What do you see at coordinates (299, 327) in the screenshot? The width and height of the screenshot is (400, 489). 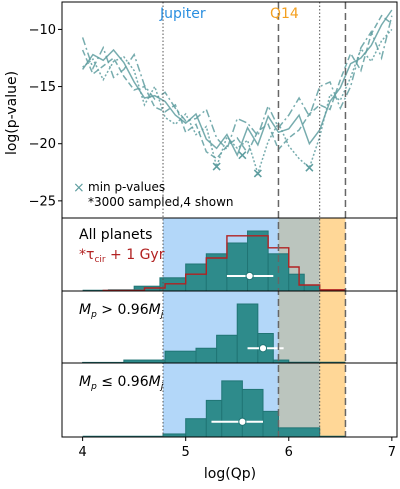 I see `region-overlap` at bounding box center [299, 327].